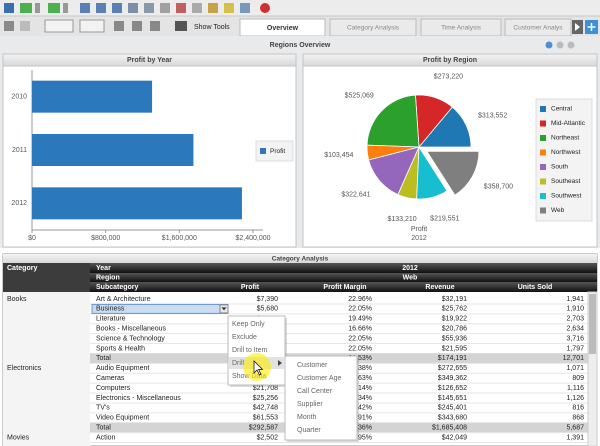 The image size is (600, 446). I want to click on submenu-item: Customer, so click(312, 365).